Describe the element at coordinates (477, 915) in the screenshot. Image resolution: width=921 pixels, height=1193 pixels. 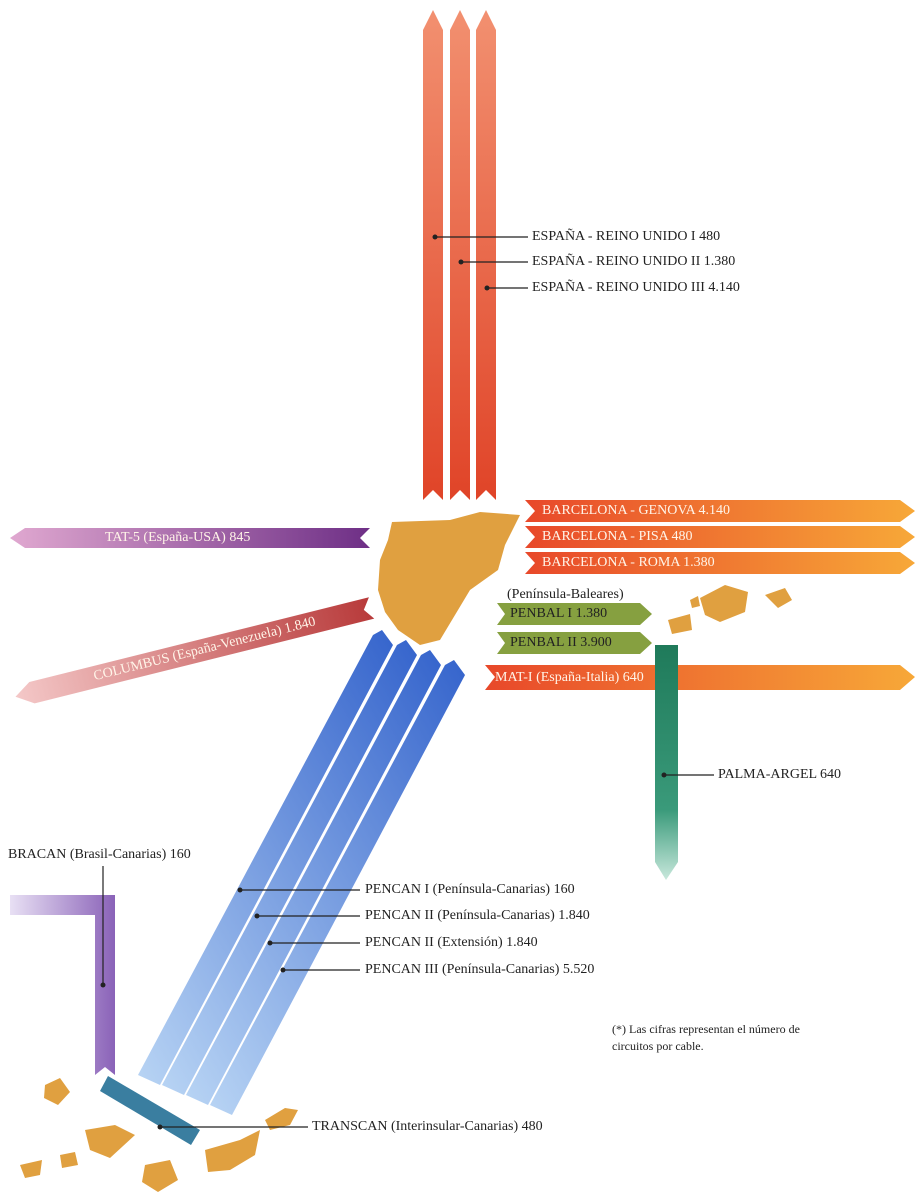
I see `cable-label: PENCAN II (Península-Canarias) 1.840` at that location.